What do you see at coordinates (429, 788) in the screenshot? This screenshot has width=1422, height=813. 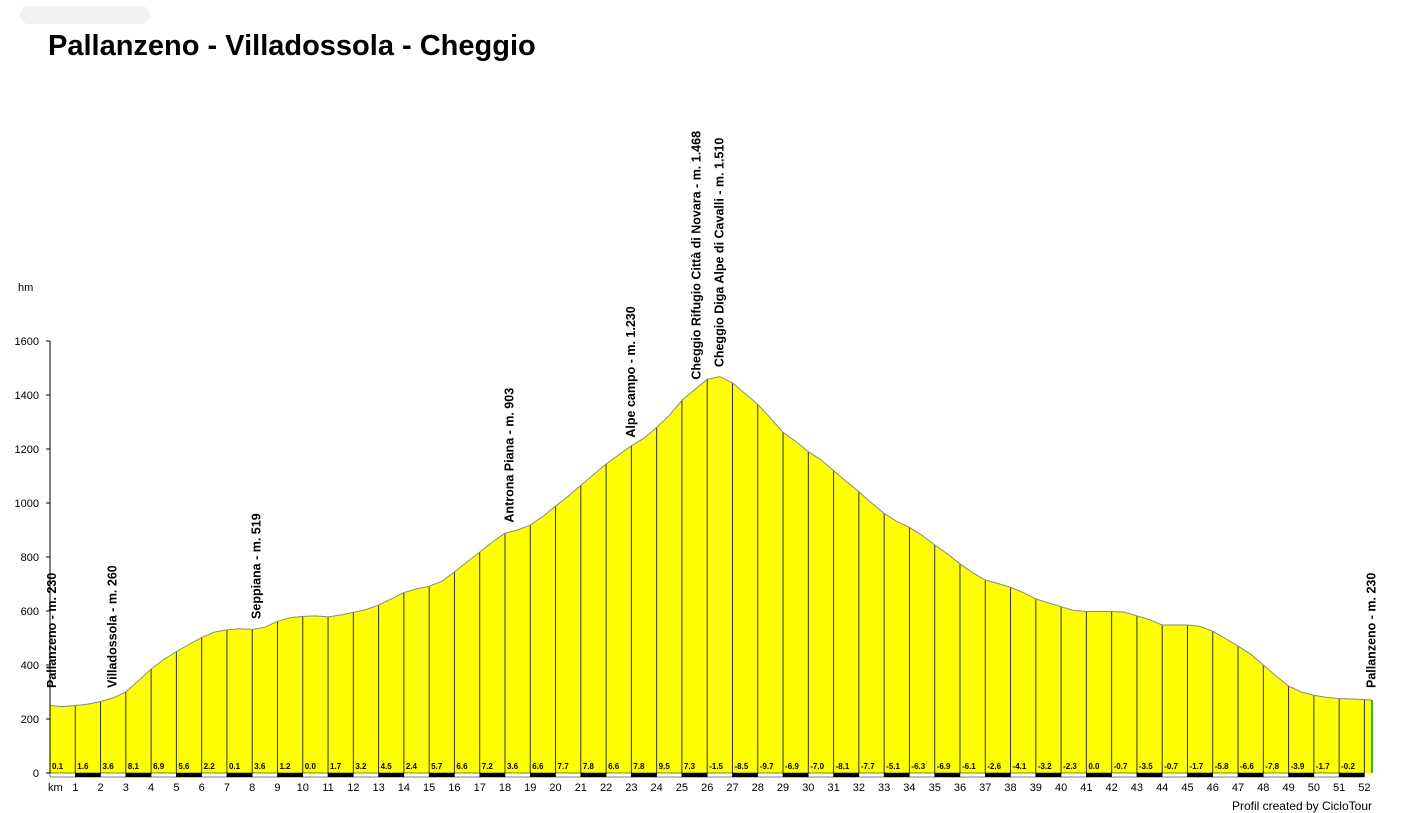 I see `x-tick-label: 15` at bounding box center [429, 788].